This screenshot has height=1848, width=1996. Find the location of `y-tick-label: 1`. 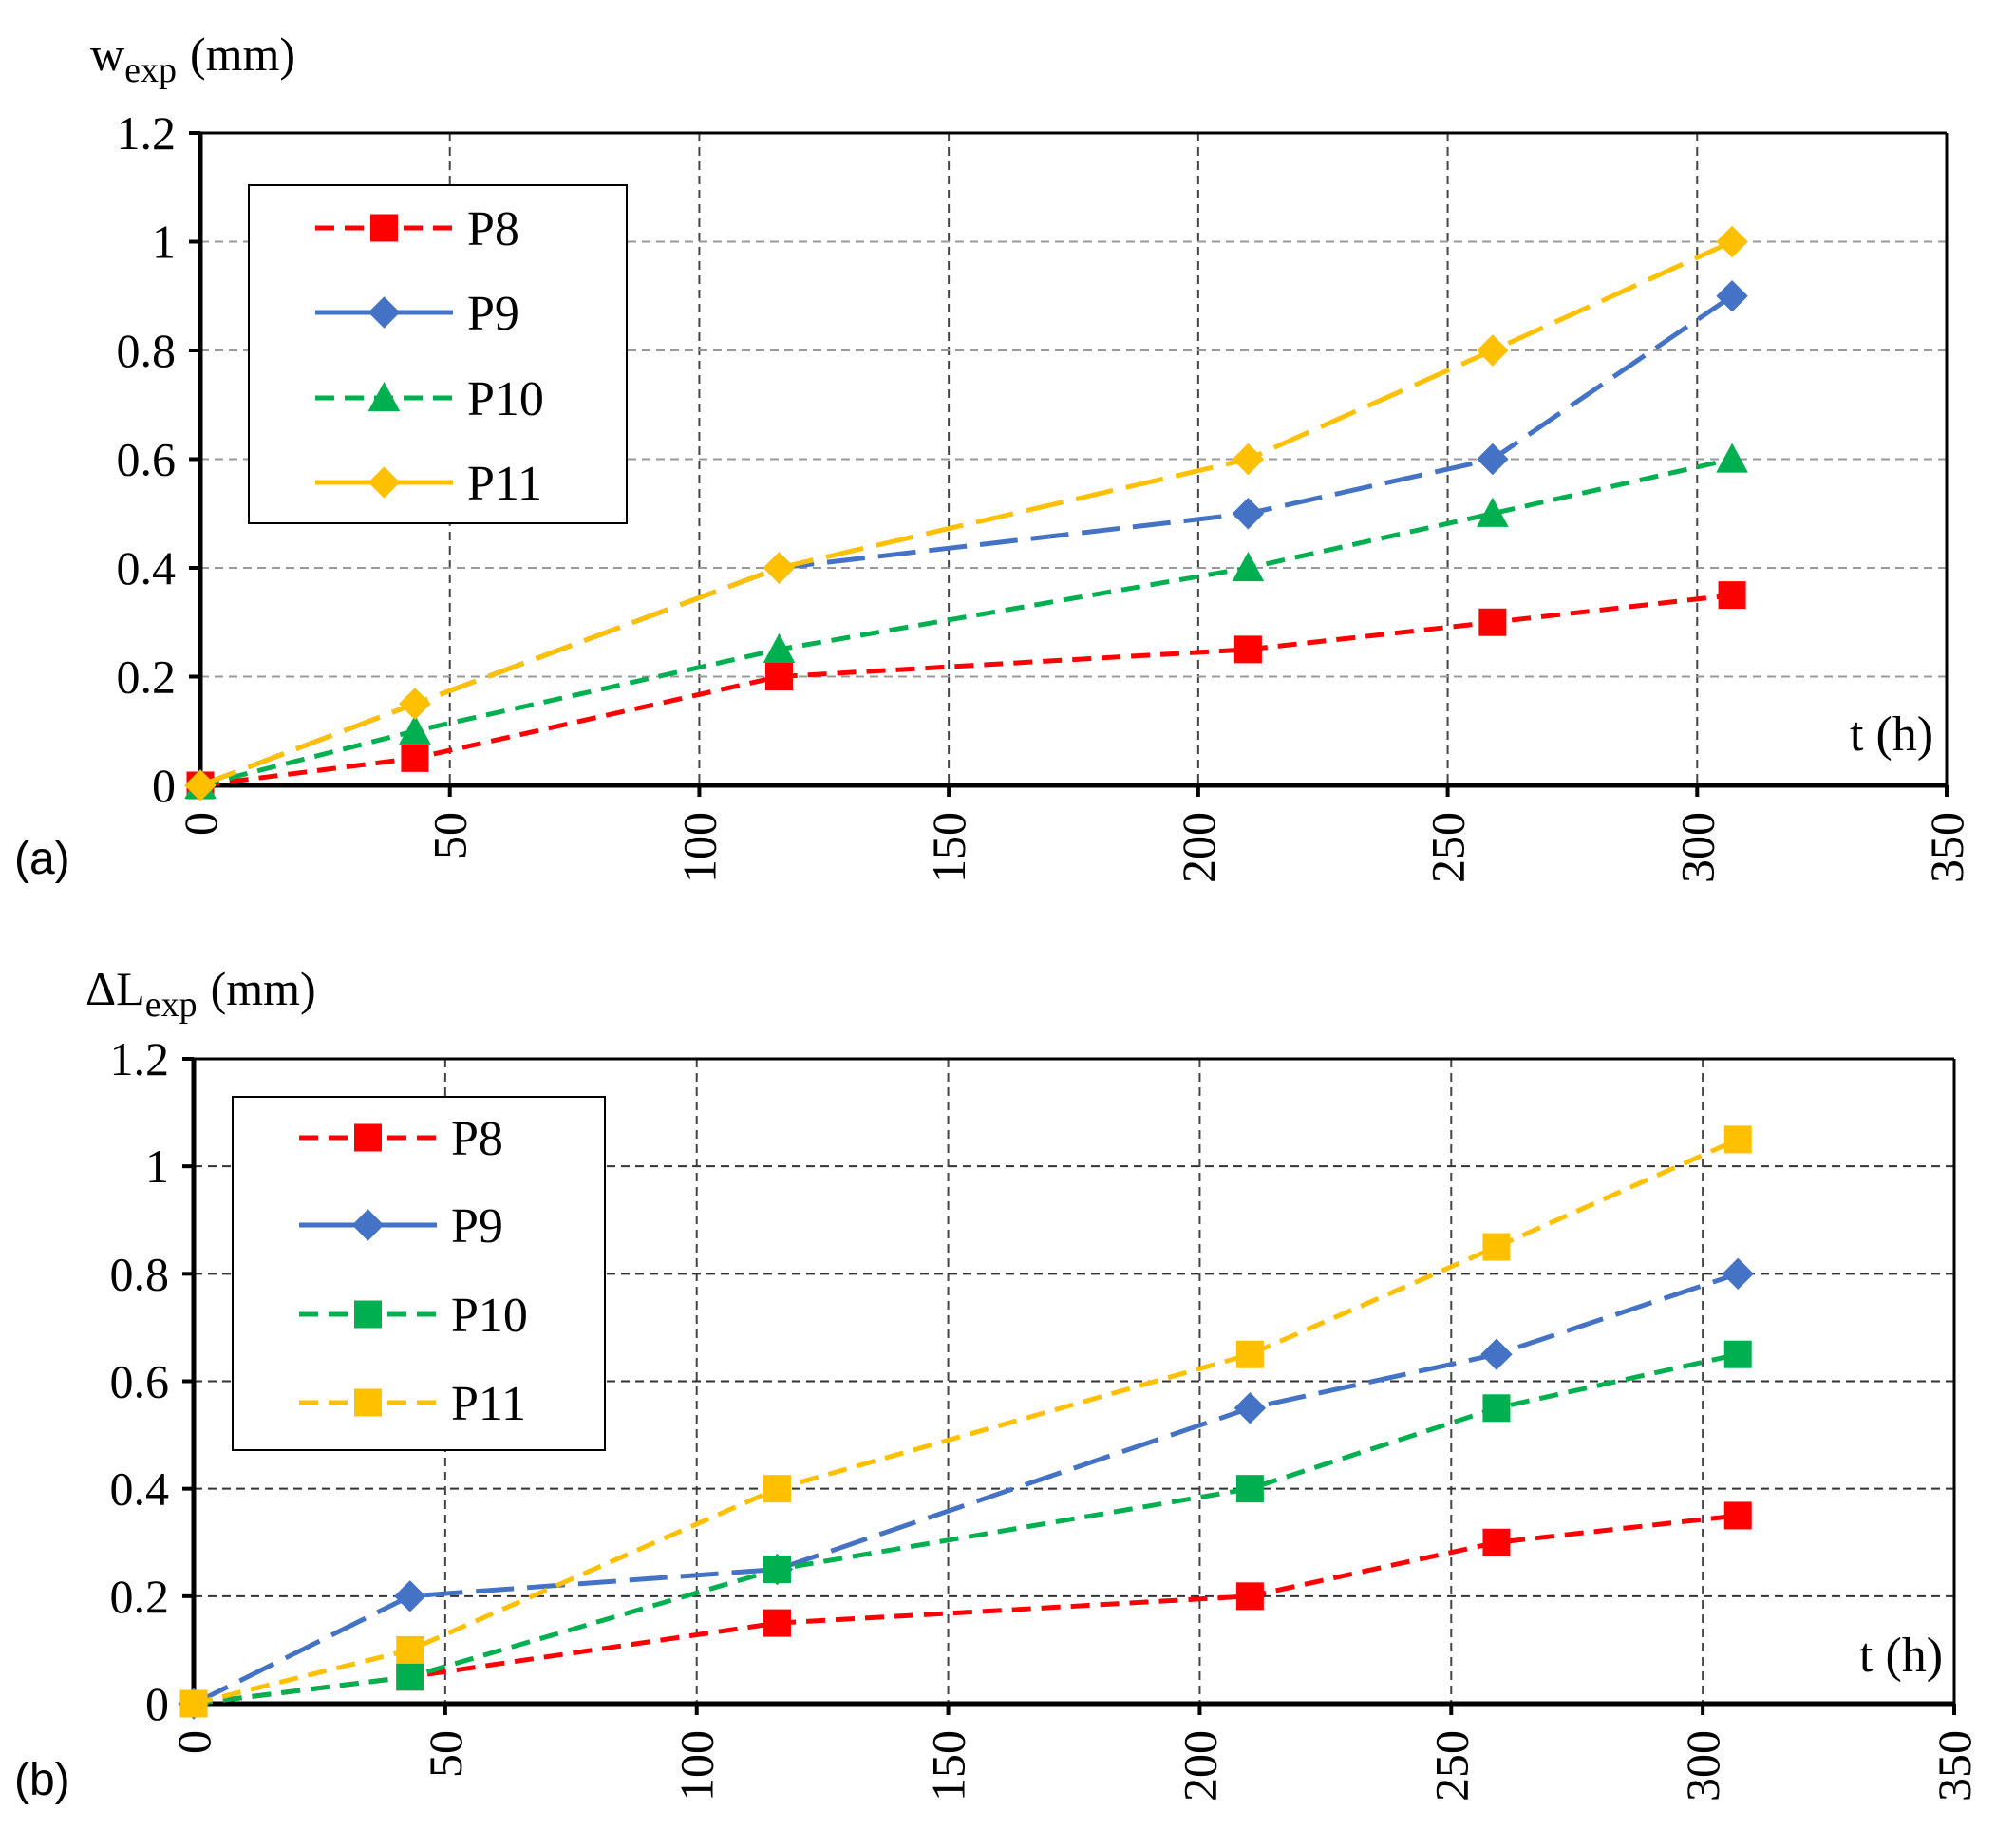

y-tick-label: 1 is located at coordinates (157, 1166).